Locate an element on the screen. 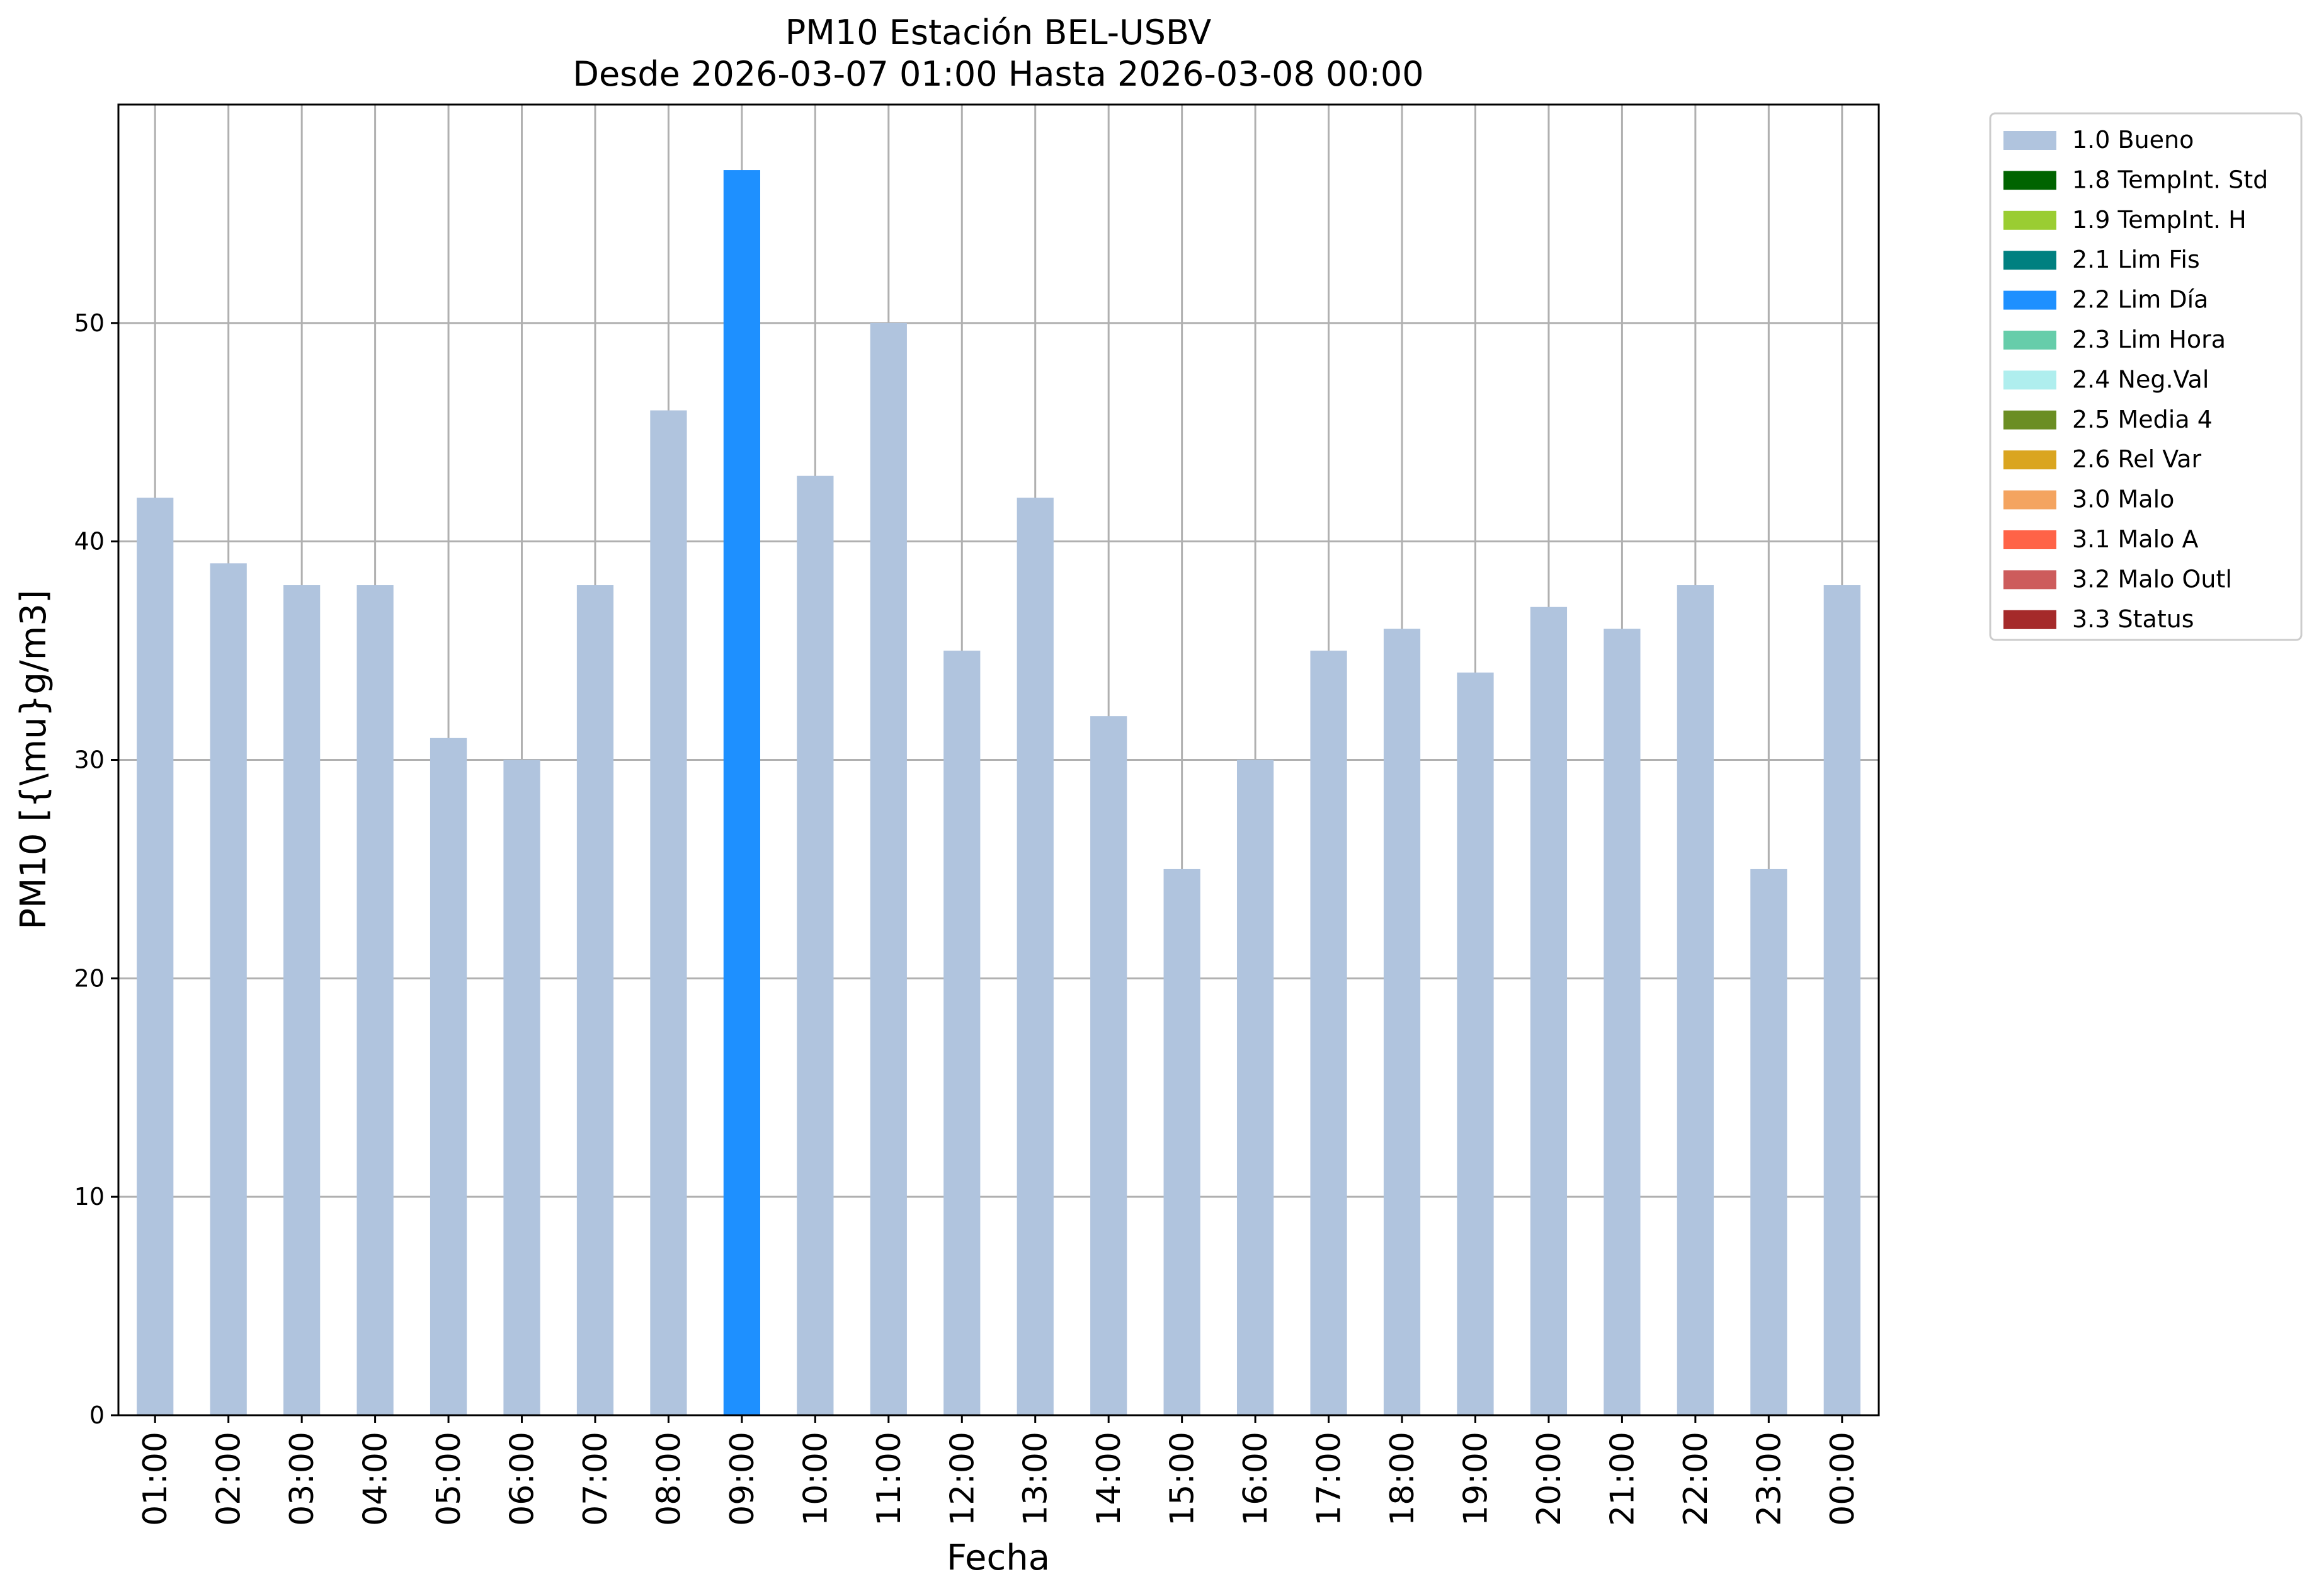  x-tick-label: 13:00 is located at coordinates (1036, 1479).